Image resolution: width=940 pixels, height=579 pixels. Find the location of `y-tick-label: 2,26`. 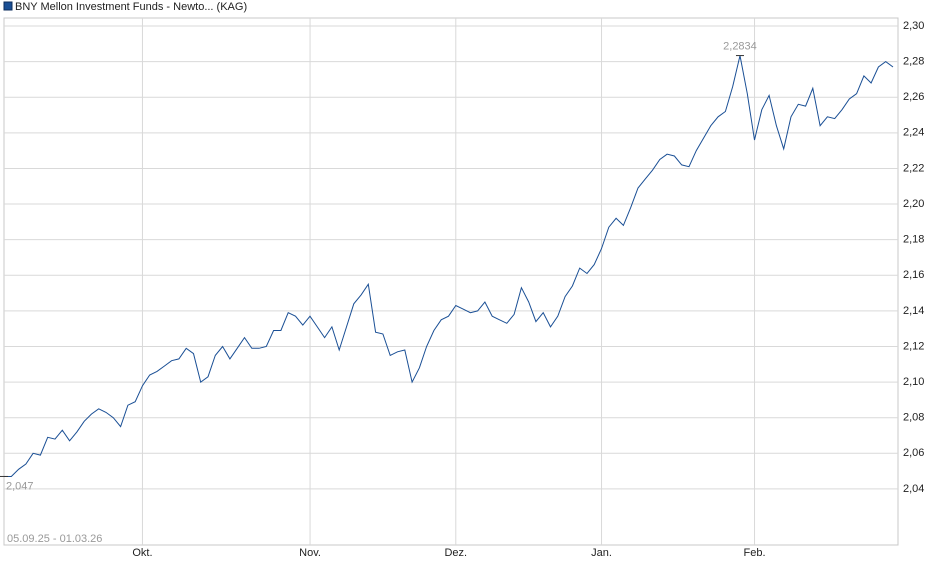

y-tick-label: 2,26 is located at coordinates (913, 97).